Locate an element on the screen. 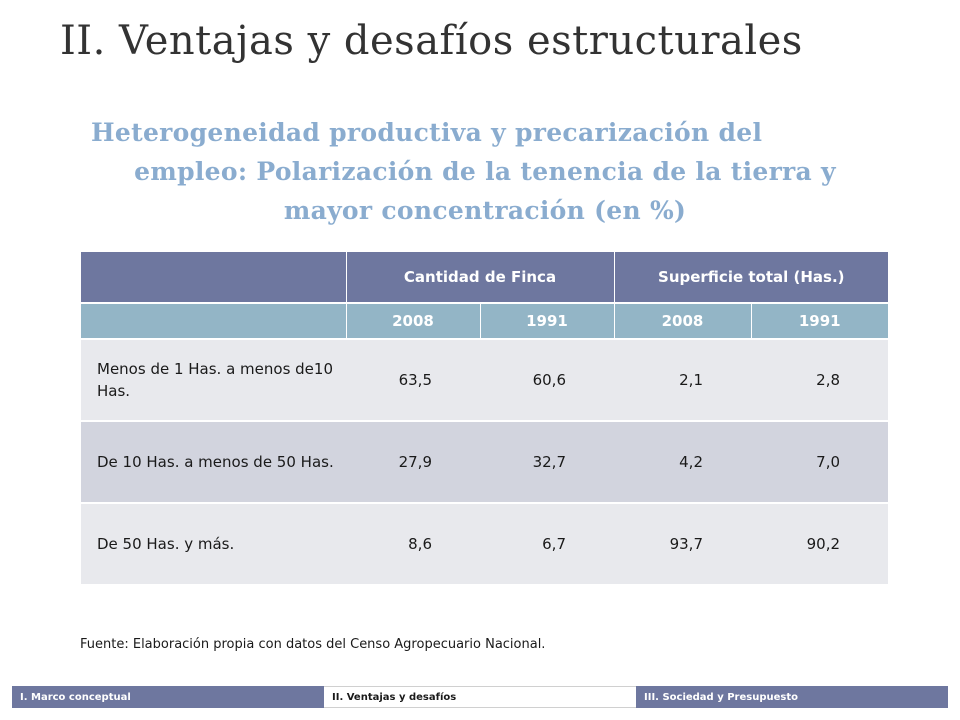  table-cell: 2,1 is located at coordinates (682, 379).